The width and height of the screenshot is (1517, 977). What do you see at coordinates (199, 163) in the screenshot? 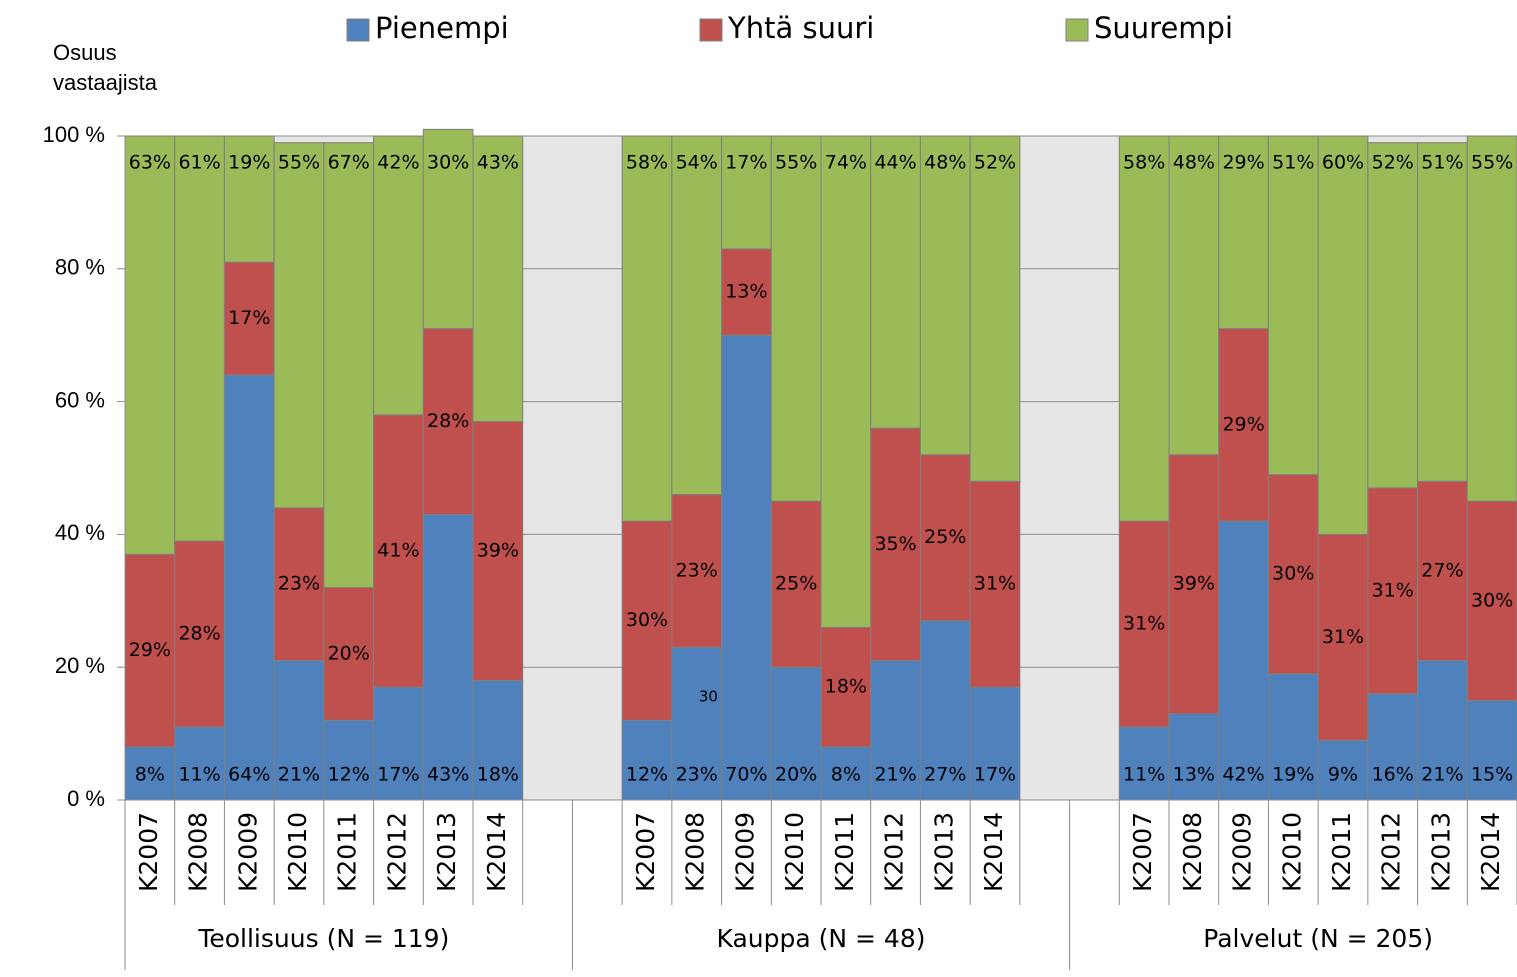
I see `data-label: 61%` at bounding box center [199, 163].